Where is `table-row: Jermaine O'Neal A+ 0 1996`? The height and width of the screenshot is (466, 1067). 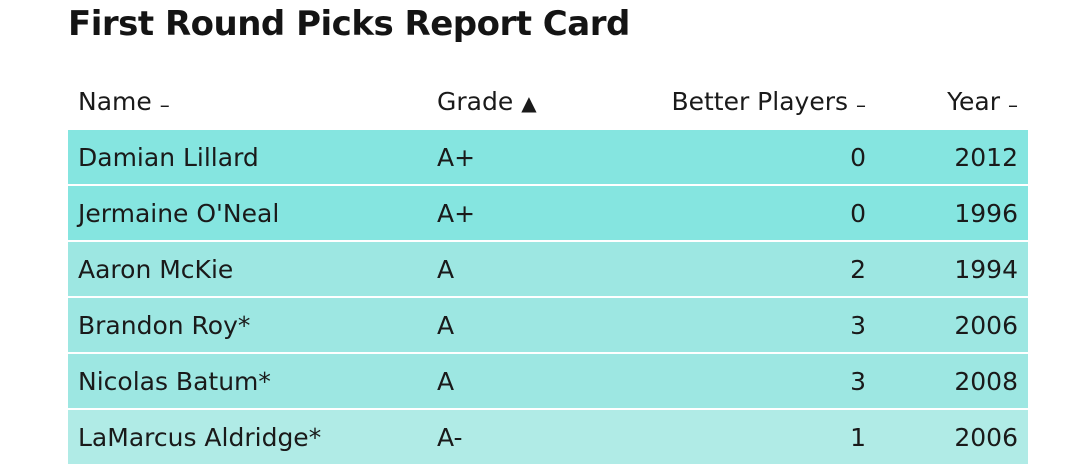 table-row: Jermaine O'Neal A+ 0 1996 is located at coordinates (548, 213).